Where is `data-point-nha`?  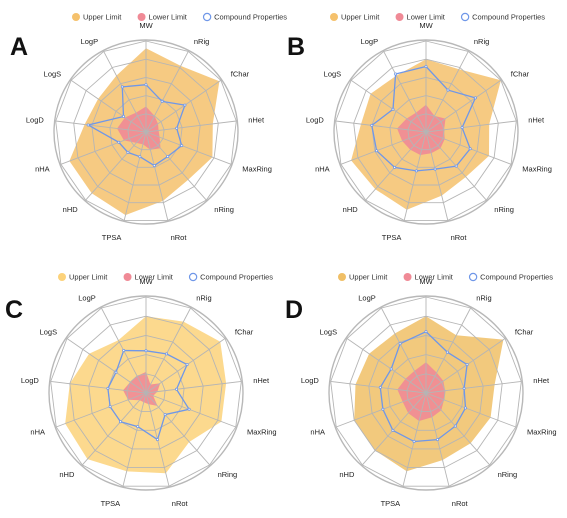
data-point-nha is located at coordinates (110, 407).